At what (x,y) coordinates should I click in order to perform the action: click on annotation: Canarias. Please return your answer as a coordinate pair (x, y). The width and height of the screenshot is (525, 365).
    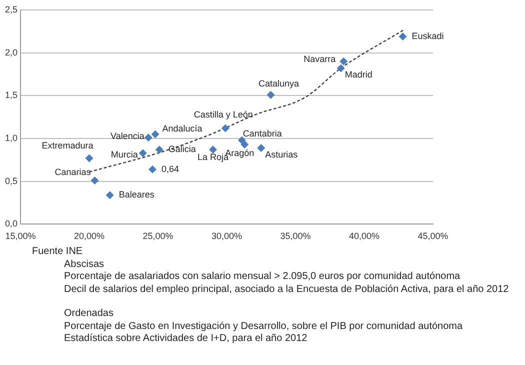
    Looking at the image, I should click on (73, 171).